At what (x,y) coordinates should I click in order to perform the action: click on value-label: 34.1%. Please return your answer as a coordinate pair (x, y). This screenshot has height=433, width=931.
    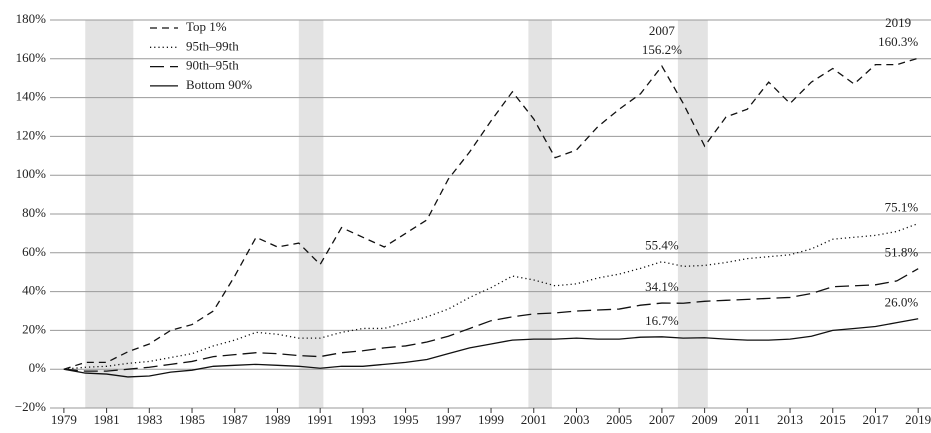
    Looking at the image, I should click on (662, 286).